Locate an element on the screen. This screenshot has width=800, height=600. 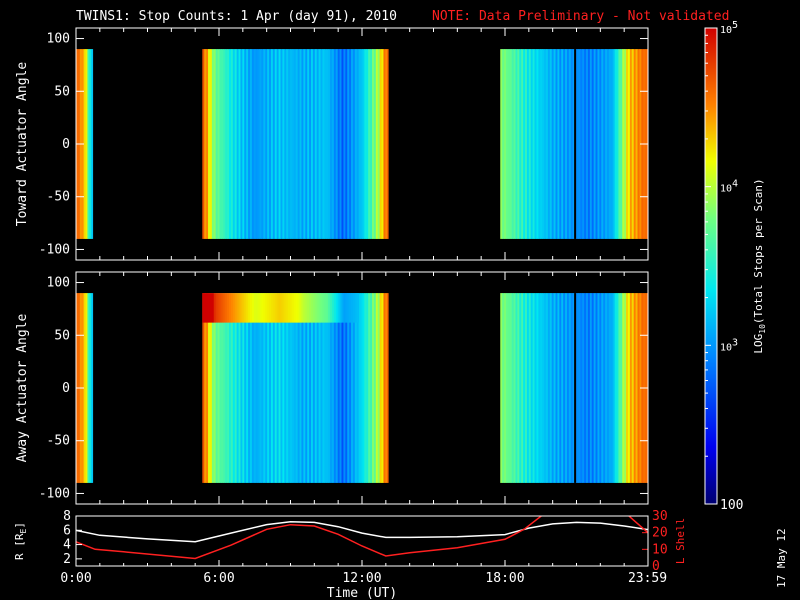
colorbar-label-sub: 10 is located at coordinates (762, 329).